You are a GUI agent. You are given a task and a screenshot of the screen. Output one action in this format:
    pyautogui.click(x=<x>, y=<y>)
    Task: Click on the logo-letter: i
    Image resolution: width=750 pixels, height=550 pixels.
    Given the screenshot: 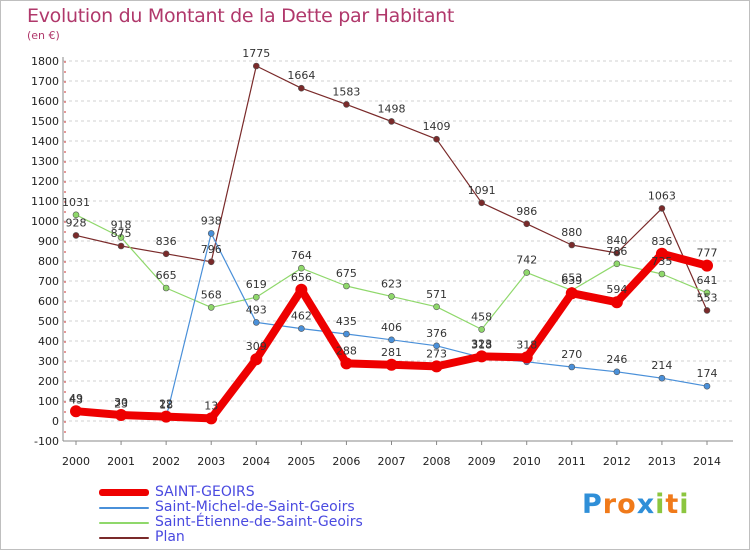 What is the action you would take?
    pyautogui.click(x=684, y=504)
    